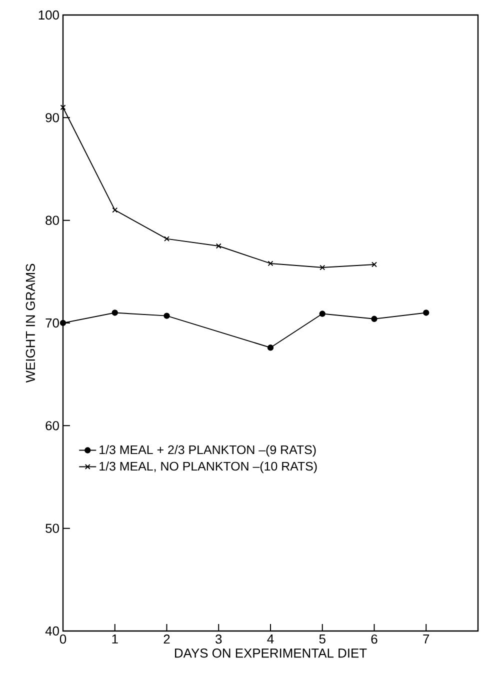 The image size is (483, 683). What do you see at coordinates (426, 639) in the screenshot?
I see `x-tick-label: 7` at bounding box center [426, 639].